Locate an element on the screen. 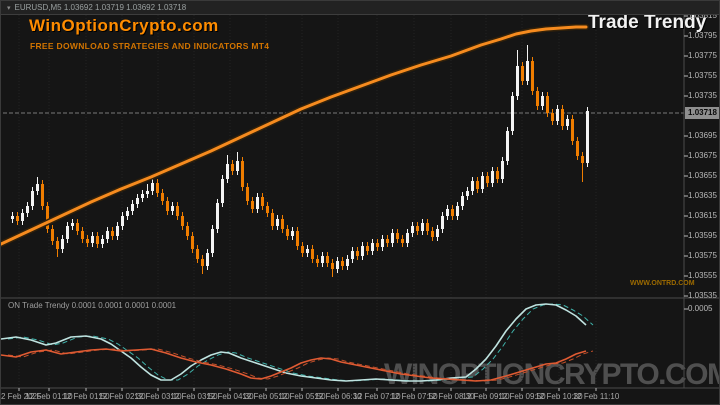 This screenshot has width=720, height=405. time-axis-label: 12 Feb 06:30 is located at coordinates (338, 396).